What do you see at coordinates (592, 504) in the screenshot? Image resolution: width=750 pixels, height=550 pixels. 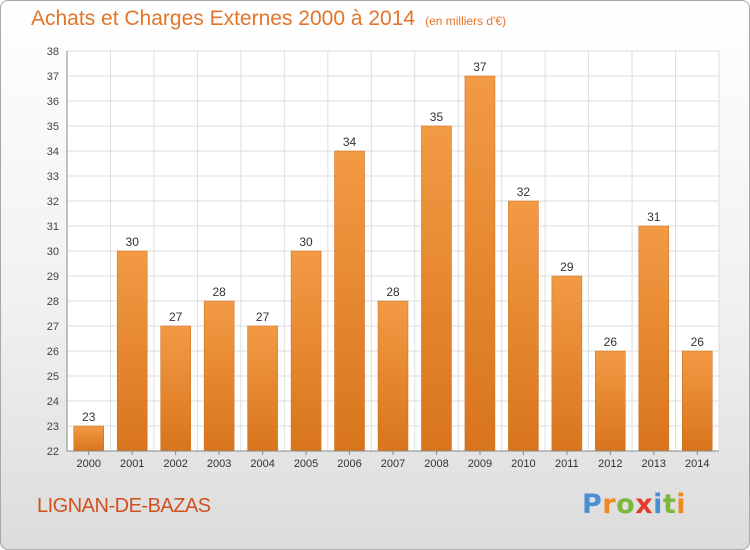 I see `logo-letter: P` at bounding box center [592, 504].